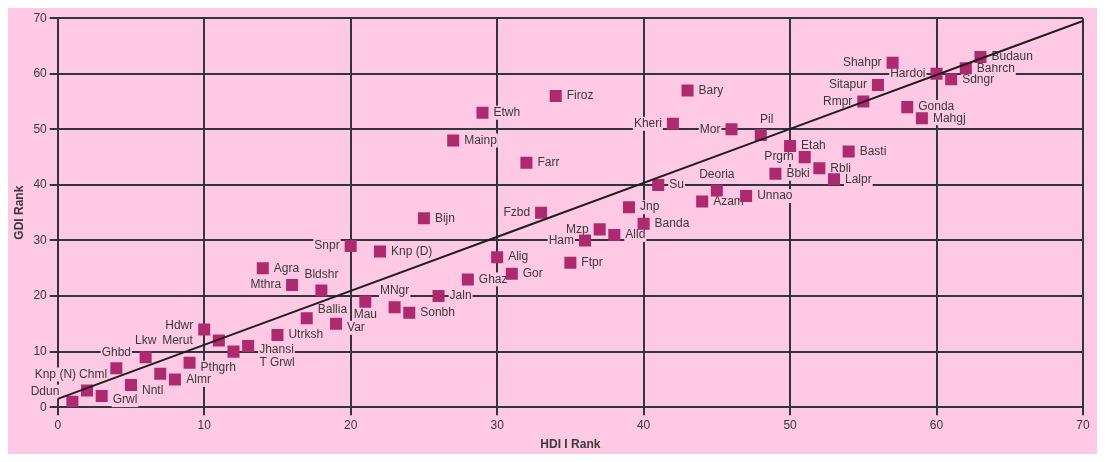 Image resolution: width=1105 pixels, height=462 pixels. Describe the element at coordinates (40, 128) in the screenshot. I see `y-tick-label: 50` at that location.